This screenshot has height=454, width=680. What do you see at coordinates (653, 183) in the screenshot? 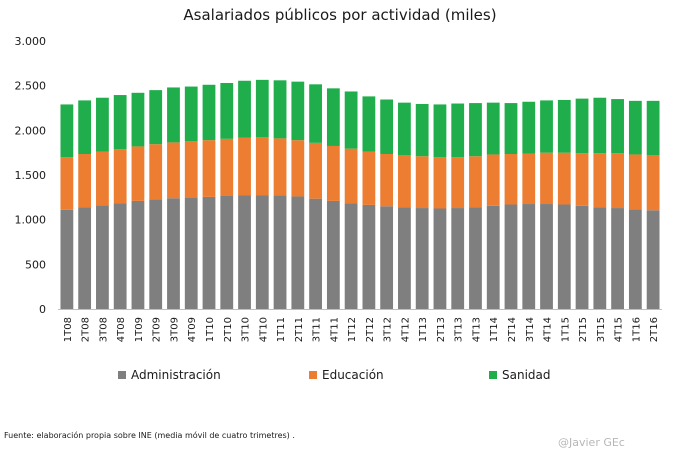
I see `bar-educacion-2T16` at bounding box center [653, 183].